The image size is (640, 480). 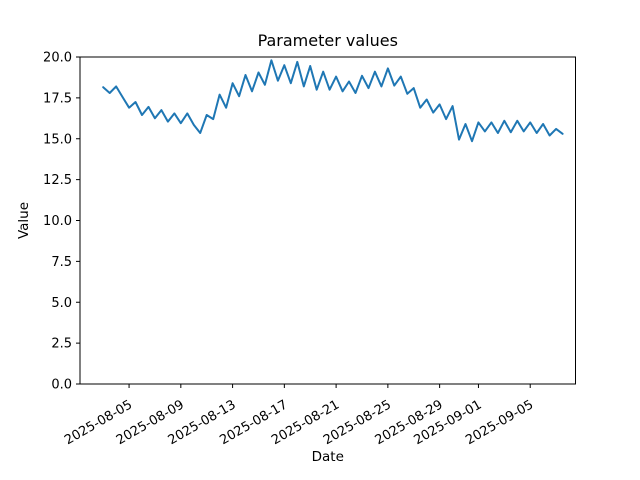 I want to click on x-axis-label: Date, so click(x=328, y=457).